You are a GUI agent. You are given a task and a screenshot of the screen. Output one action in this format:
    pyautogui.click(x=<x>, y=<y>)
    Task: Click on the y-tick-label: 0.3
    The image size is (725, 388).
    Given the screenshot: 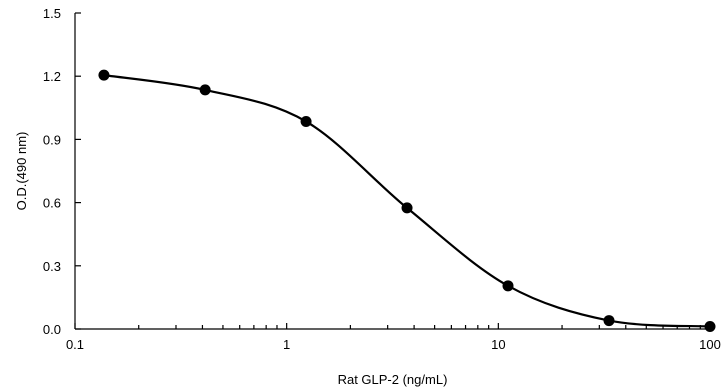 What is the action you would take?
    pyautogui.click(x=52, y=266)
    